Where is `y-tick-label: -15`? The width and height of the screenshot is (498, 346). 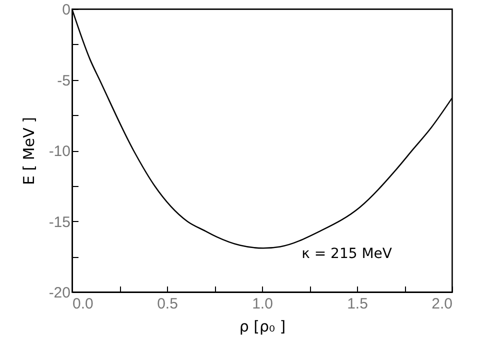
y-tick-label: -15 is located at coordinates (59, 222).